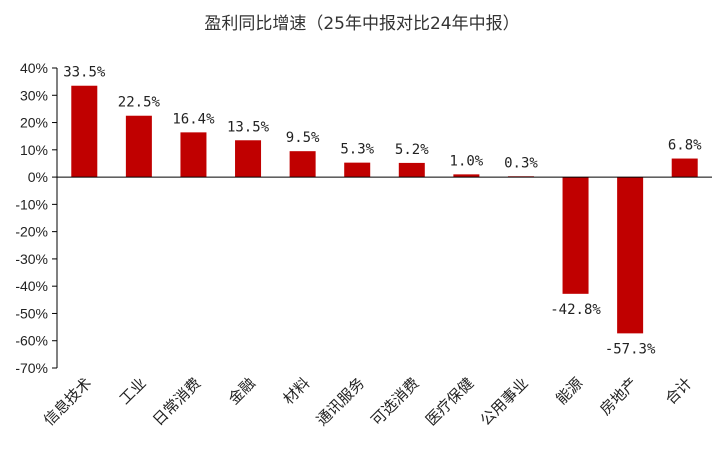  What do you see at coordinates (139, 103) in the screenshot?
I see `data-label: 22.5%` at bounding box center [139, 103].